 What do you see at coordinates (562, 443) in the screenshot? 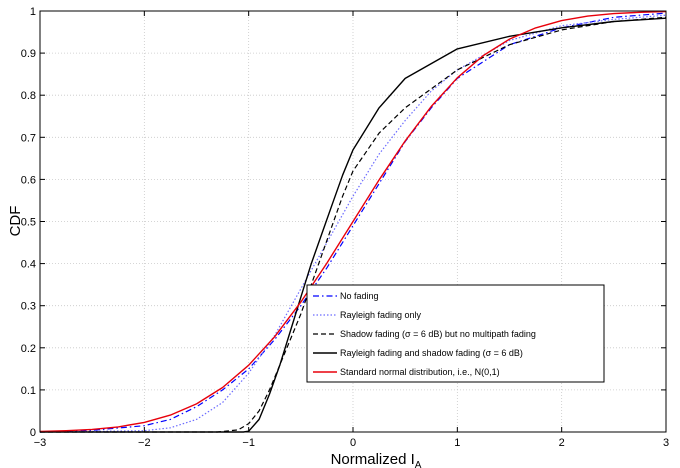
I see `x-tick-label: 2` at bounding box center [562, 443].